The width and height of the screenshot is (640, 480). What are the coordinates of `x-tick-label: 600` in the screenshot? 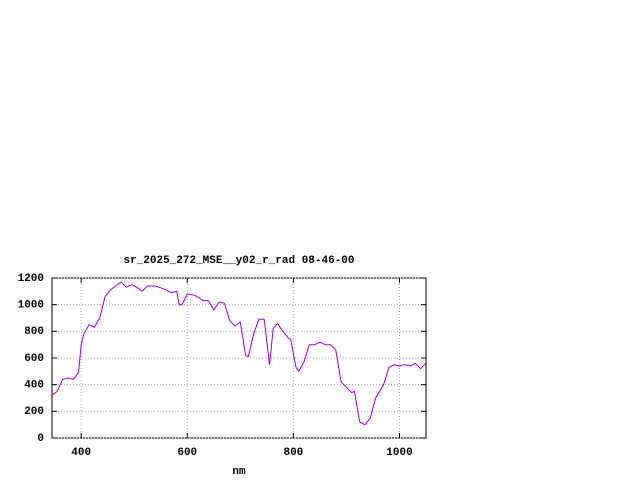 It's located at (187, 453).